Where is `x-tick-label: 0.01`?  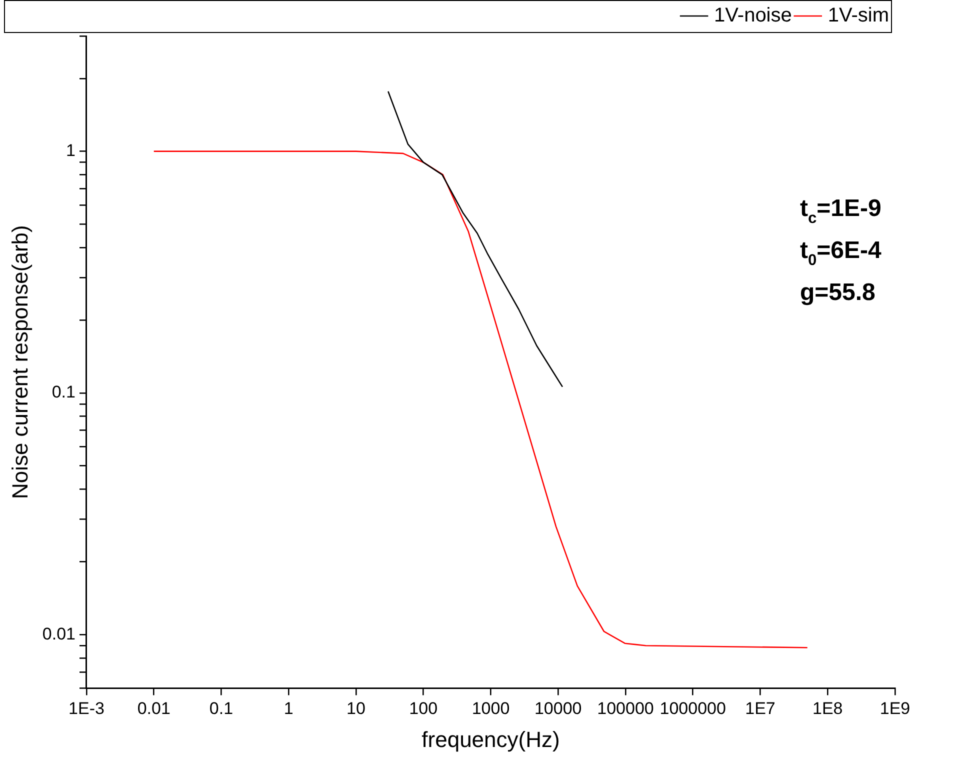 x-tick-label: 0.01 is located at coordinates (153, 708).